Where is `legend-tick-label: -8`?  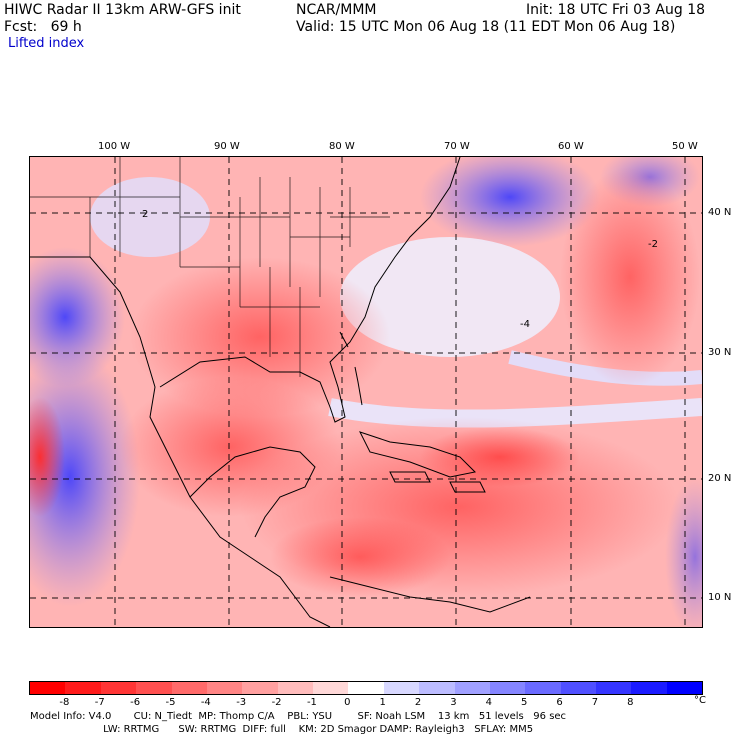
legend-tick-label: -8 is located at coordinates (64, 702).